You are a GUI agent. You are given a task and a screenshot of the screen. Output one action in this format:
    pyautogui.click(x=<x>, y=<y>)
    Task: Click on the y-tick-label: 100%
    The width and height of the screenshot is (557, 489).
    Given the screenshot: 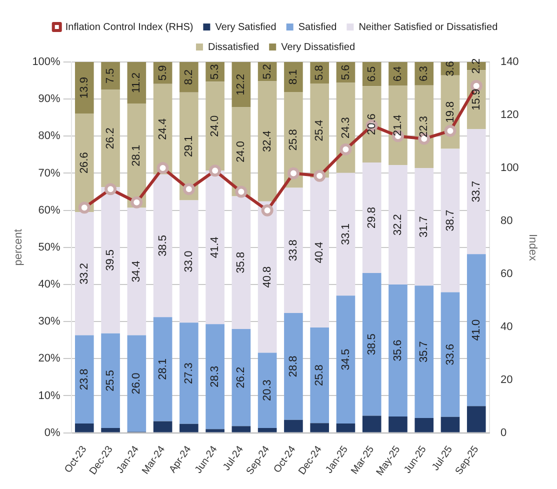 What is the action you would take?
    pyautogui.click(x=46, y=62)
    